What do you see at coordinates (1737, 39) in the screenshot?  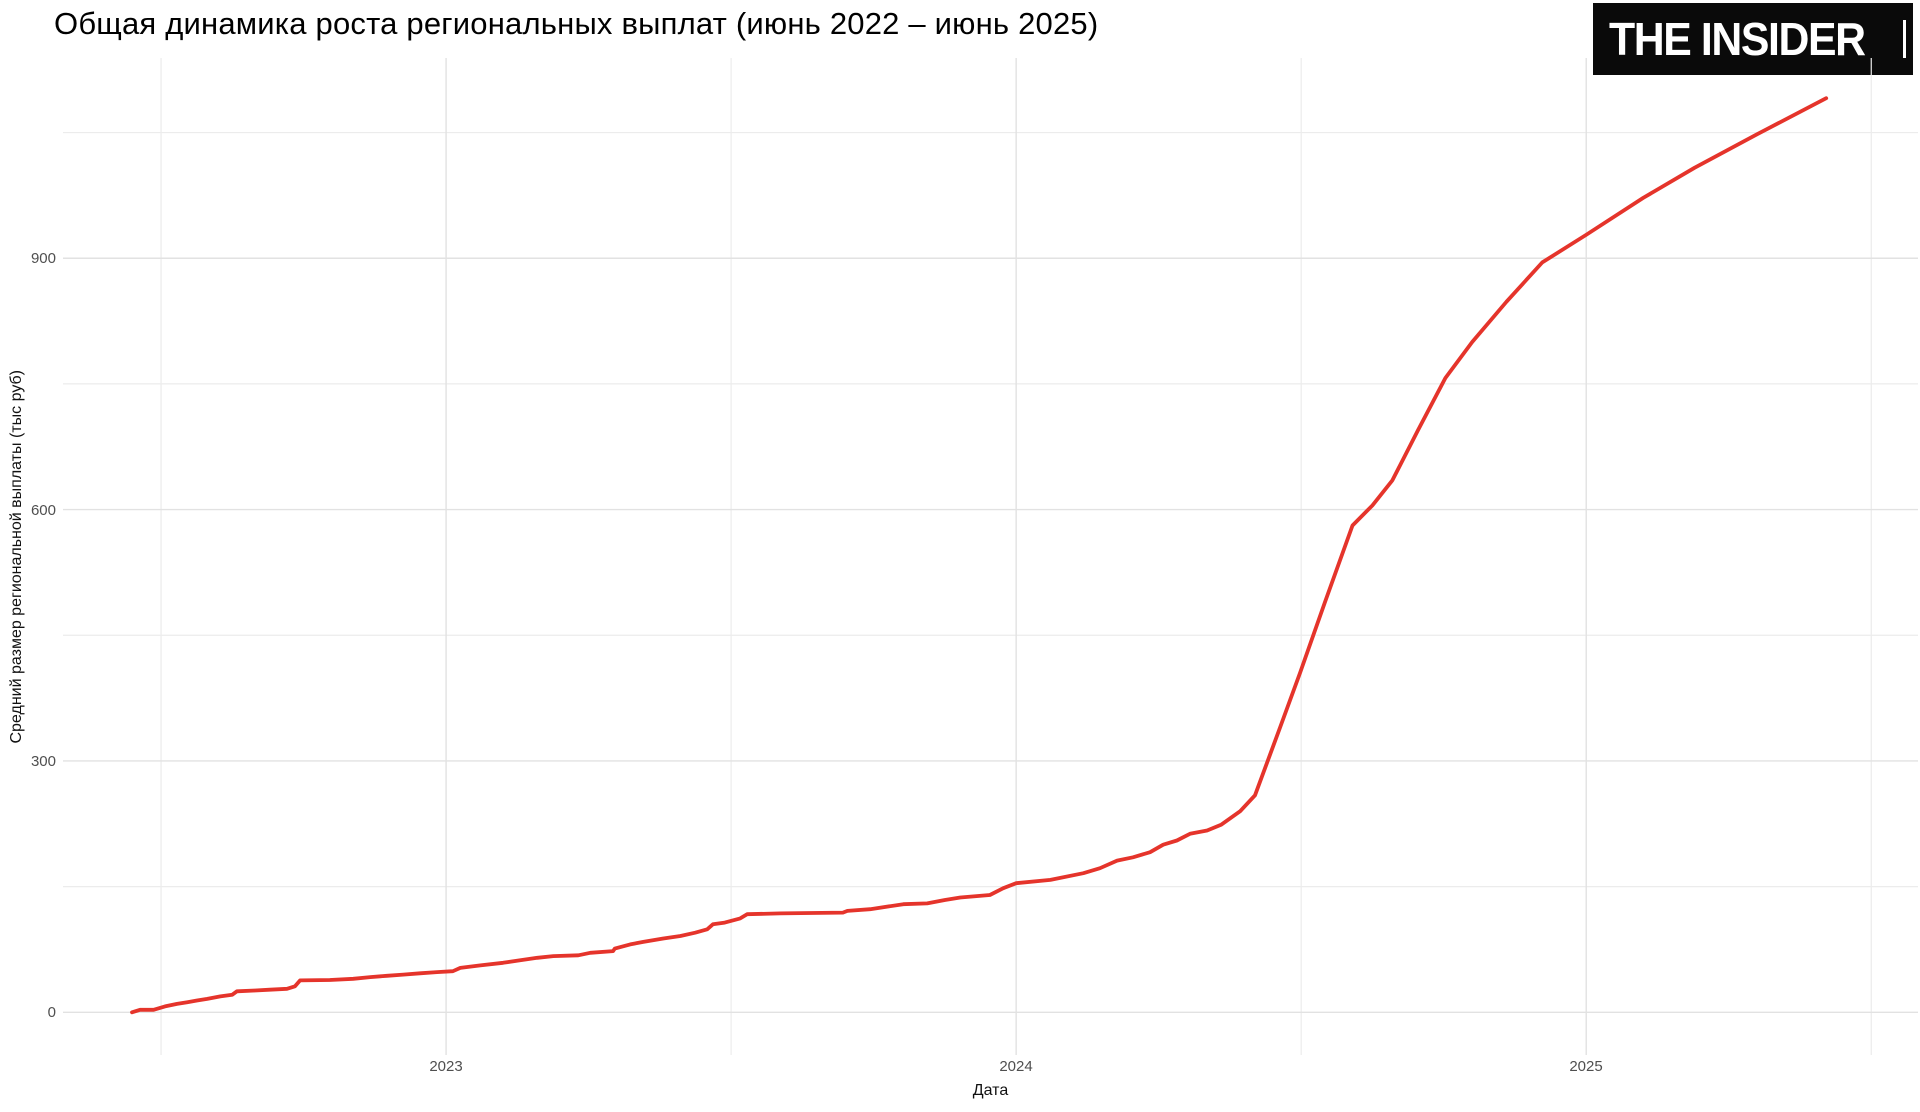 I see `brand-logo-text: THE INSIDER` at bounding box center [1737, 39].